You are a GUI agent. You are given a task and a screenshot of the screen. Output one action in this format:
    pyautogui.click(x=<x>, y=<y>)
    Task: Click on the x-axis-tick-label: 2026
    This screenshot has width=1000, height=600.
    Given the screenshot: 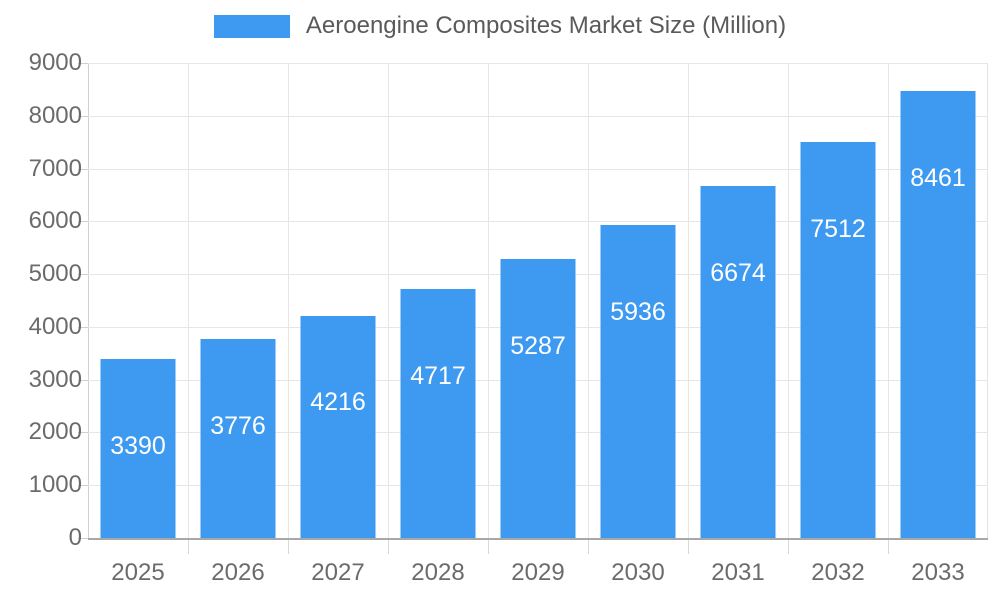 What is the action you would take?
    pyautogui.click(x=238, y=572)
    